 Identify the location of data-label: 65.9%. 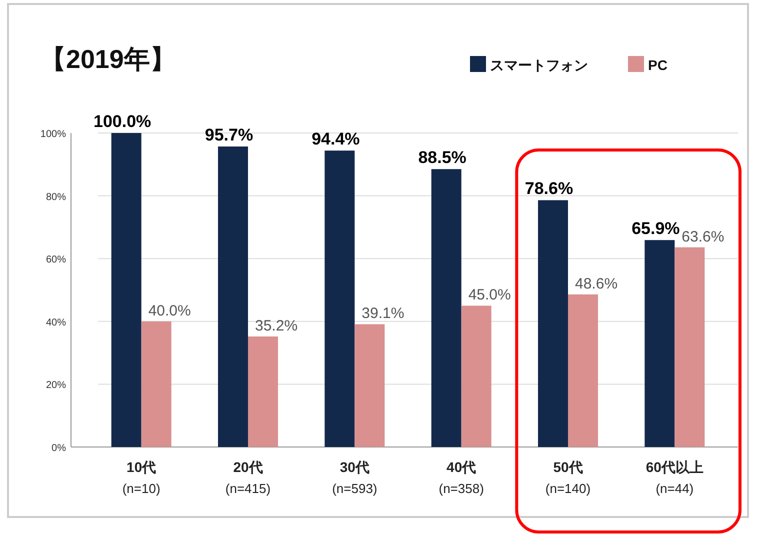
(656, 228).